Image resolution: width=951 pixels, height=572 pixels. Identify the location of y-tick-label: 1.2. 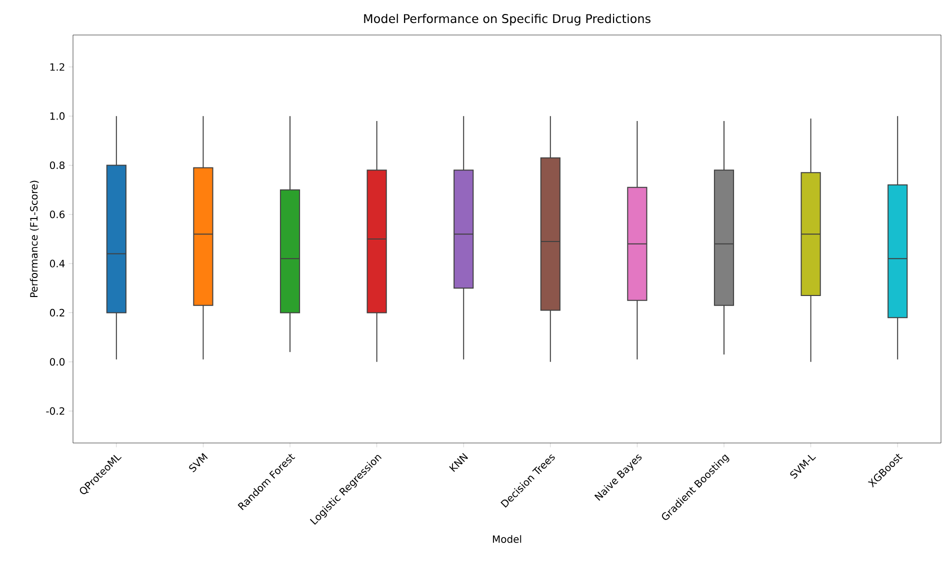
(57, 67).